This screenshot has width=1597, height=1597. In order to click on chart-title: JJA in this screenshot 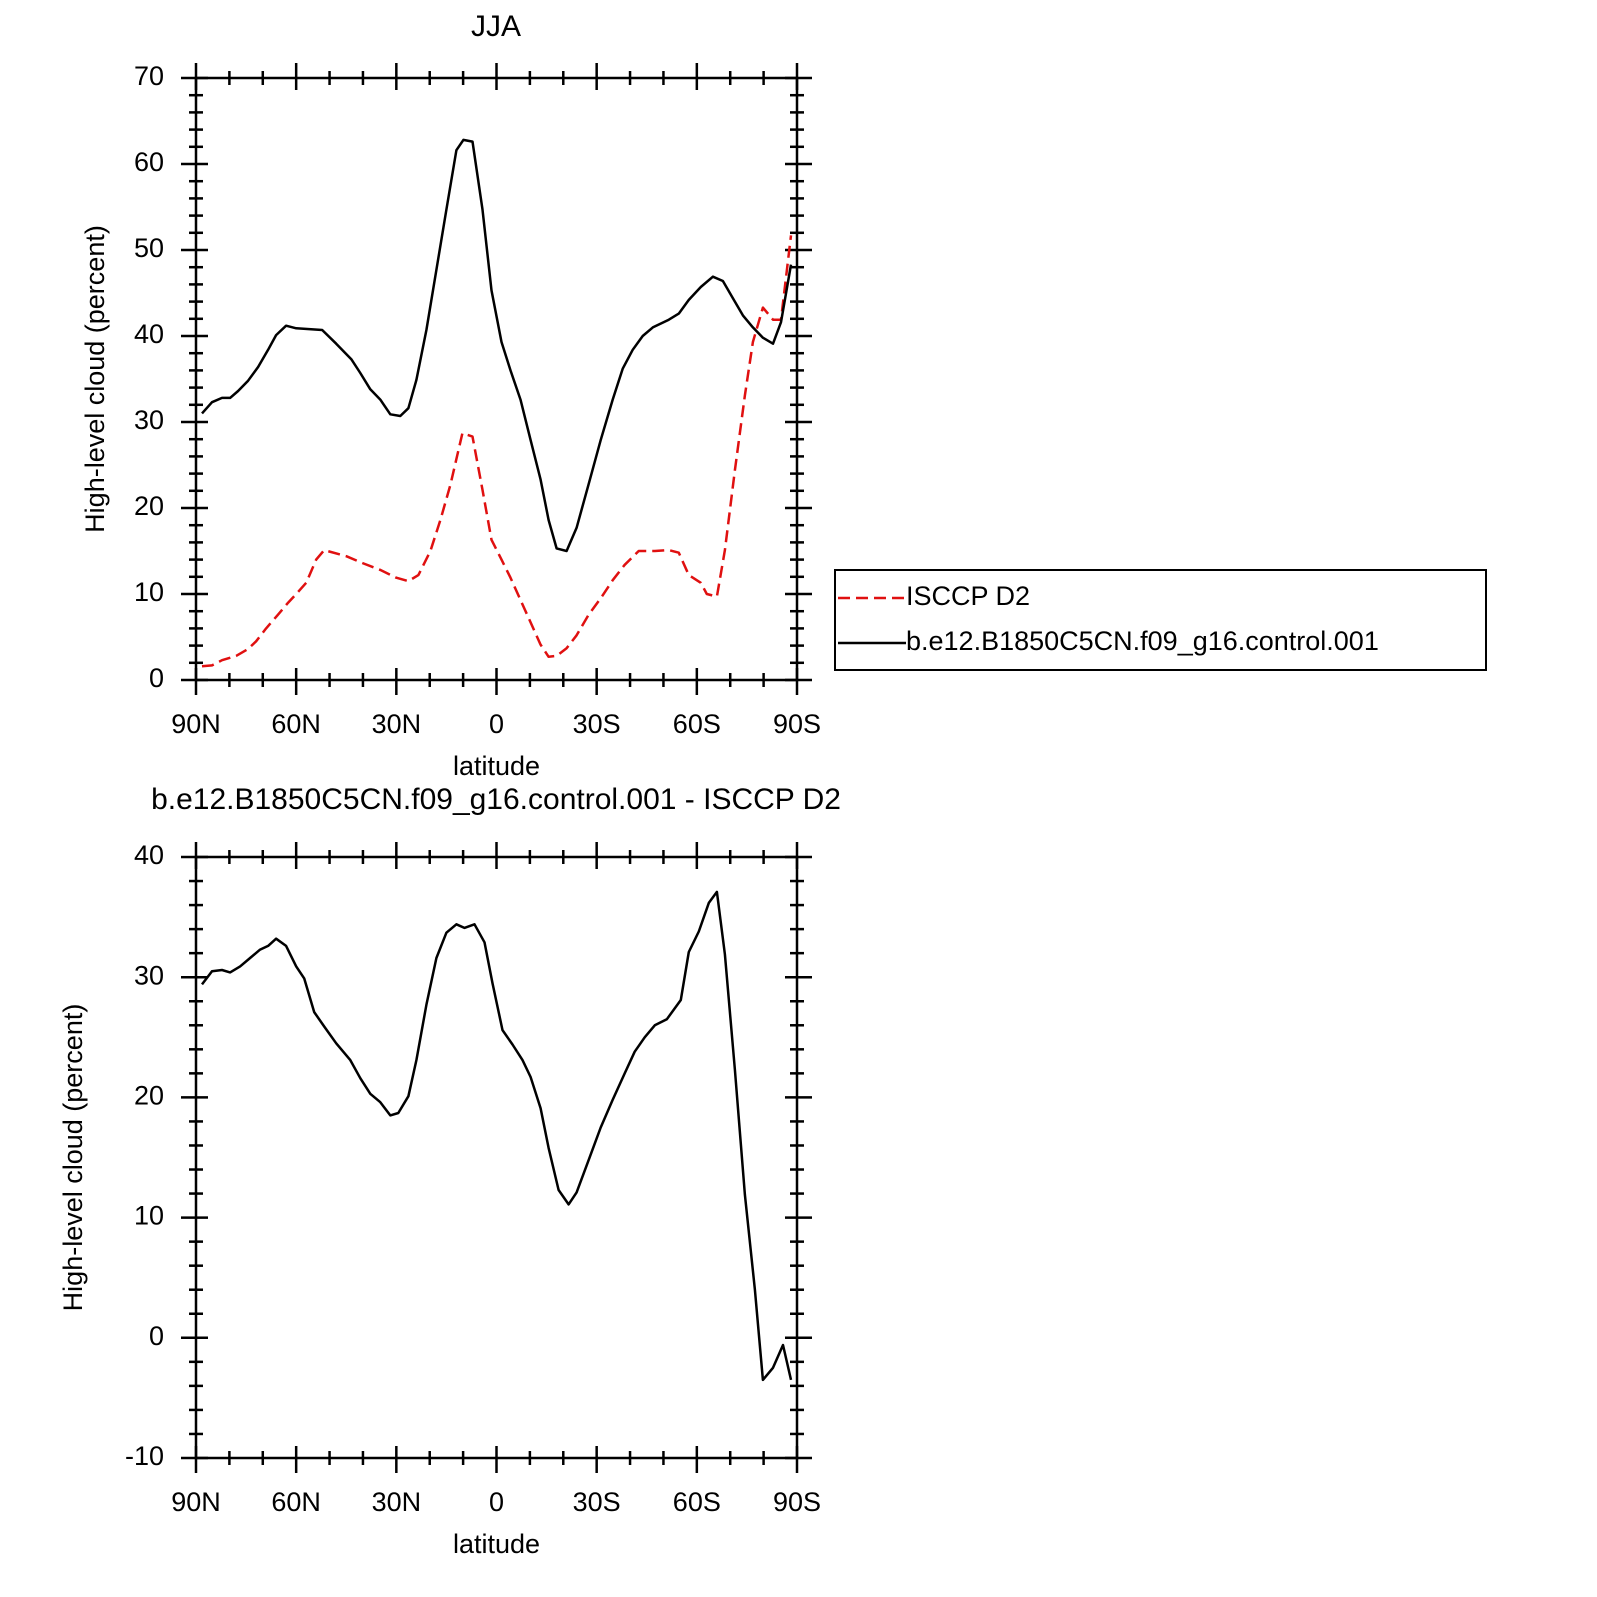, I will do `click(496, 26)`.